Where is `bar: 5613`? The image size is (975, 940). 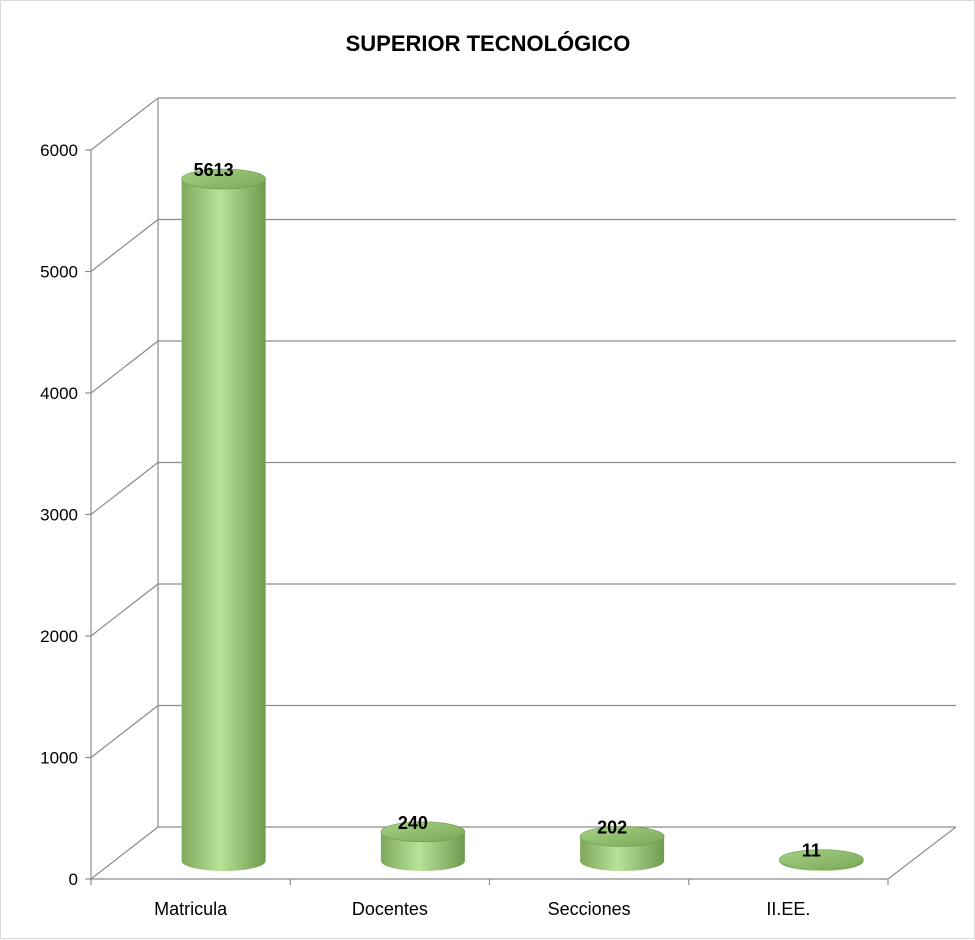 bar: 5613 is located at coordinates (223, 515).